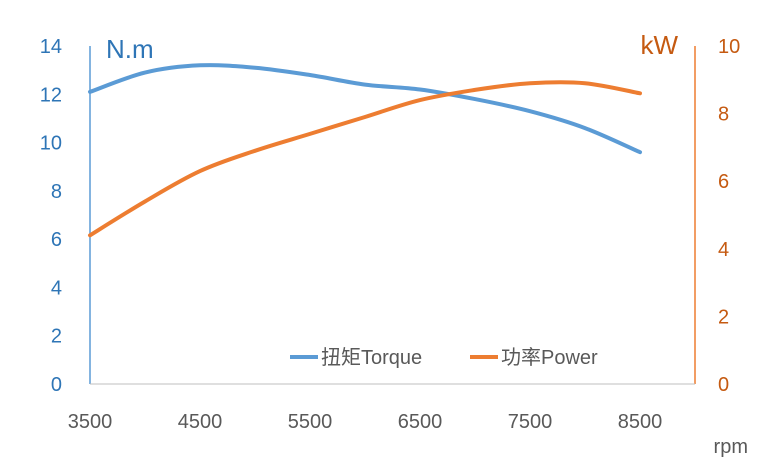 This screenshot has width=760, height=464. I want to click on x-axis-unit-label: rpm, so click(731, 447).